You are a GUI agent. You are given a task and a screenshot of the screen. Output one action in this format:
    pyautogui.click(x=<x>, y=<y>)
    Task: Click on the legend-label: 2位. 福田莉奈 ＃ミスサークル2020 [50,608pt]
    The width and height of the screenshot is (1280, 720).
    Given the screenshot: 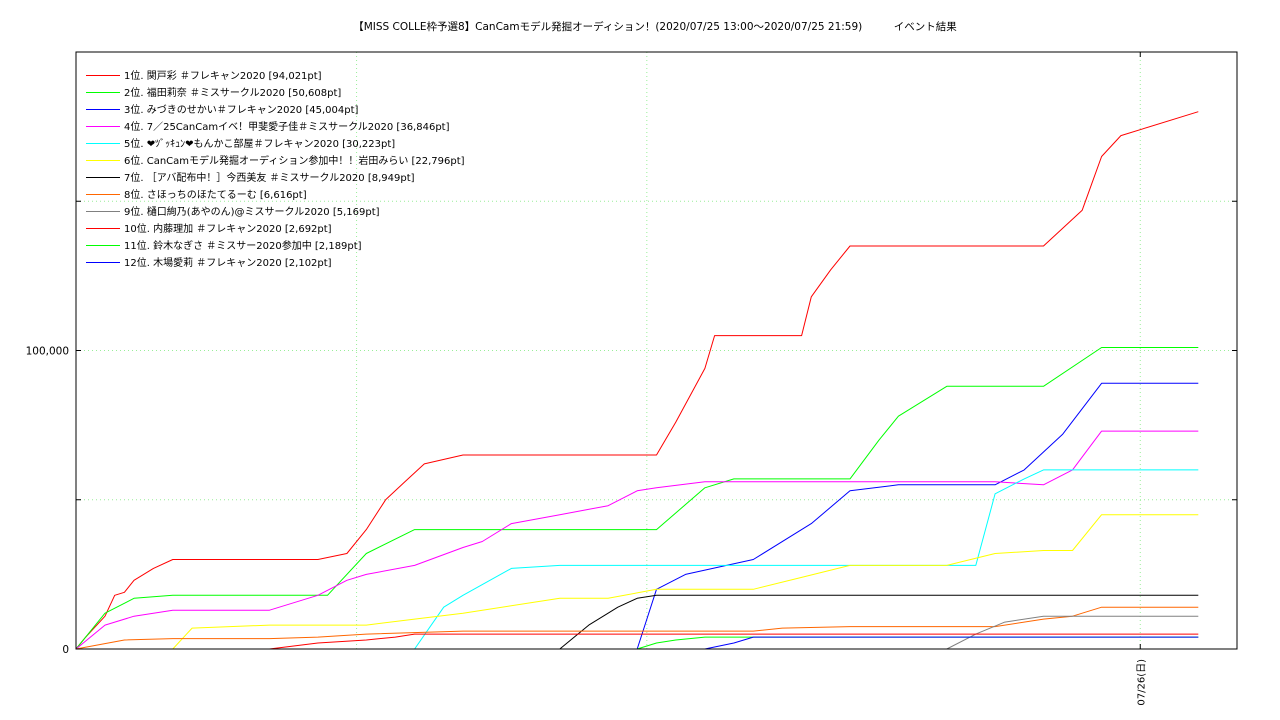 What is the action you would take?
    pyautogui.click(x=233, y=93)
    